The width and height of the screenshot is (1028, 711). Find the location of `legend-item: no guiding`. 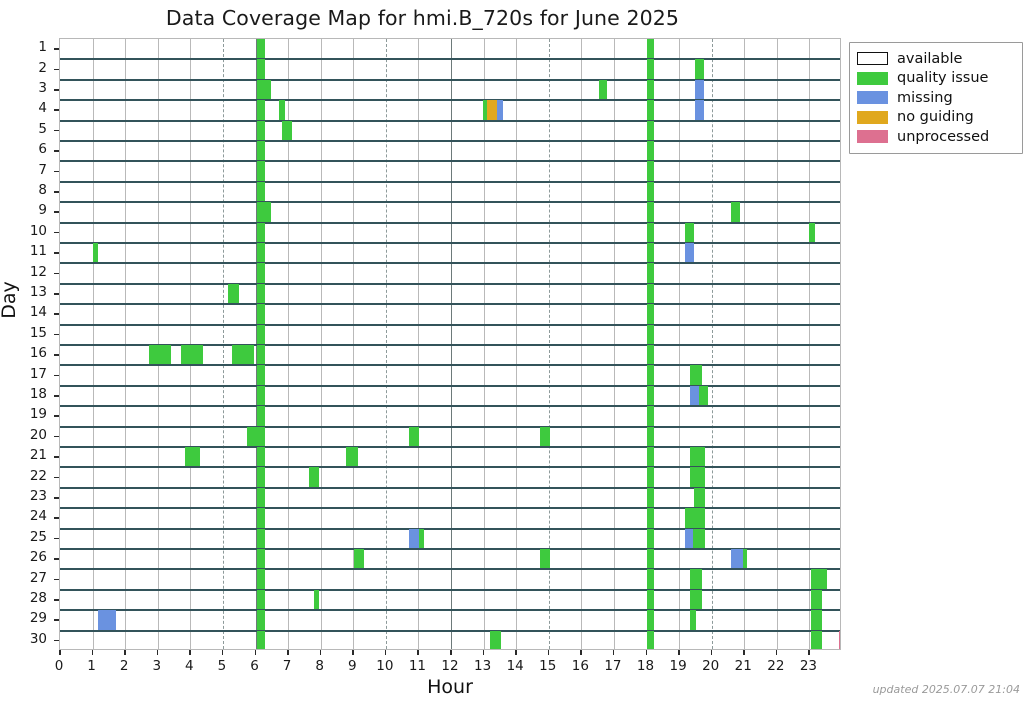

legend-item: no guiding is located at coordinates (935, 118).